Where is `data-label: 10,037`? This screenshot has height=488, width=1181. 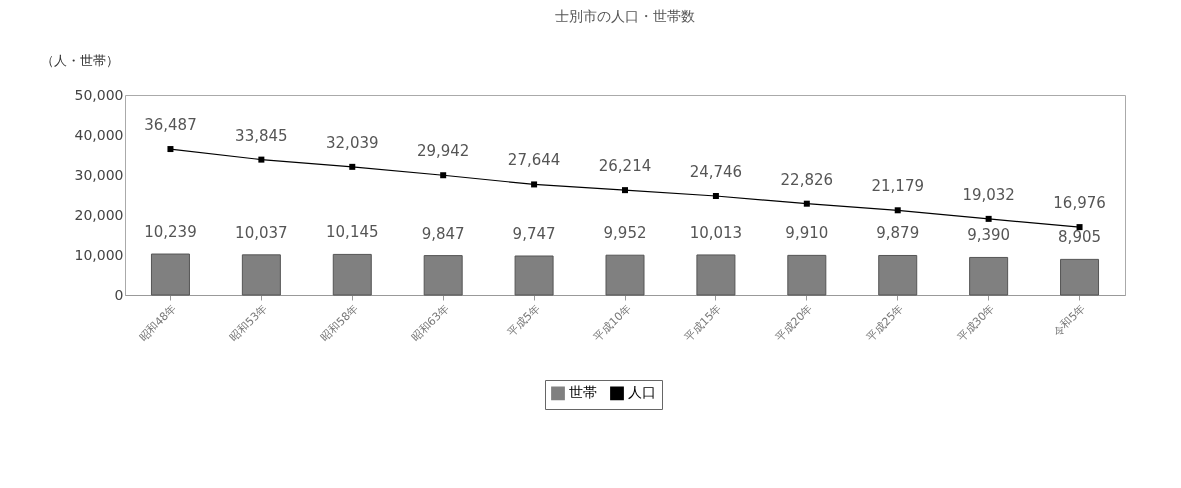 data-label: 10,037 is located at coordinates (261, 232).